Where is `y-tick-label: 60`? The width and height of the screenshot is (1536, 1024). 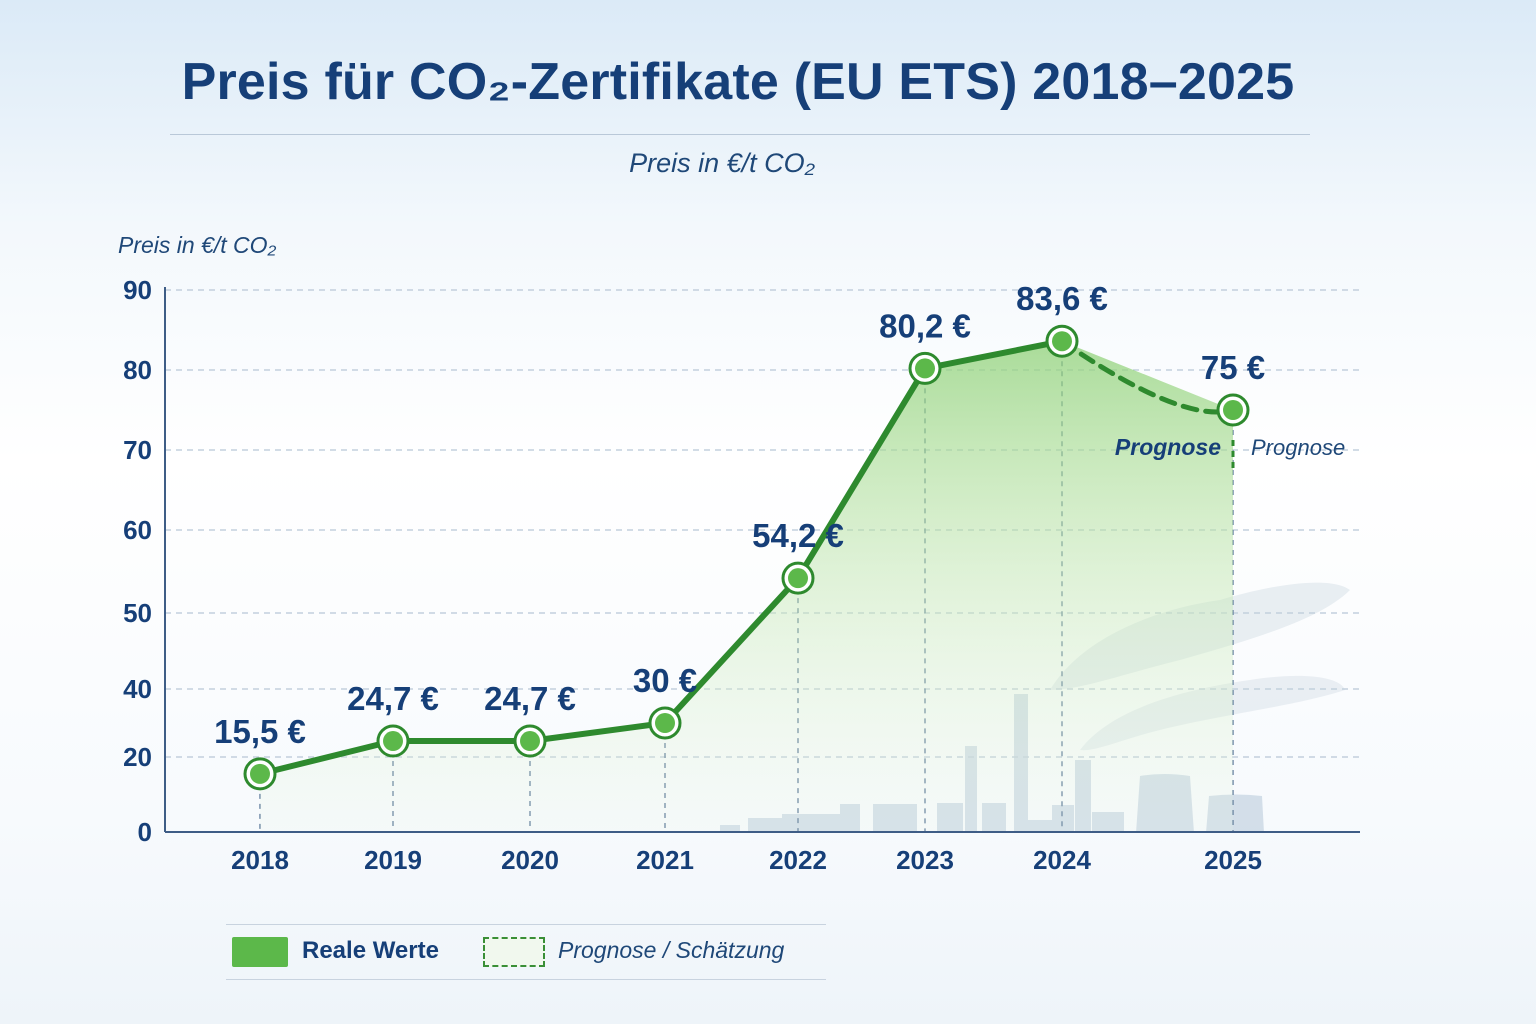 y-tick-label: 60 is located at coordinates (137, 530).